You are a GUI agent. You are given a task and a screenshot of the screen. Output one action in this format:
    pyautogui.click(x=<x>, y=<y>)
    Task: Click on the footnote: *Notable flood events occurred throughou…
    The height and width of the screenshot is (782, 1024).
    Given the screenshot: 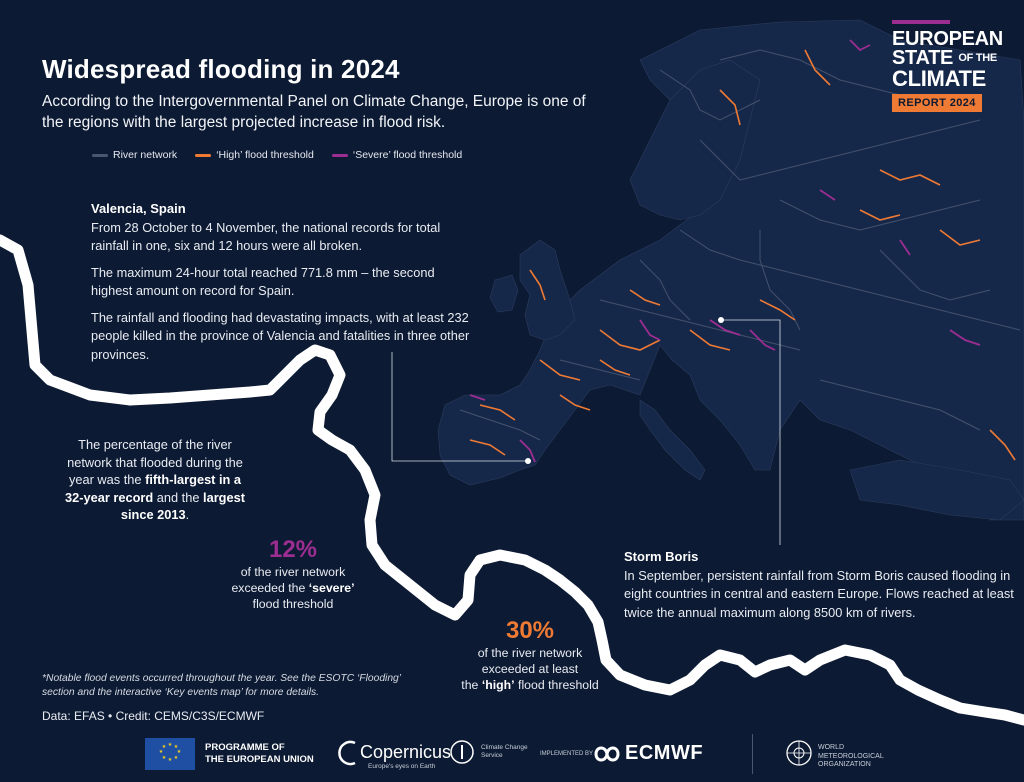 What is the action you would take?
    pyautogui.click(x=221, y=685)
    